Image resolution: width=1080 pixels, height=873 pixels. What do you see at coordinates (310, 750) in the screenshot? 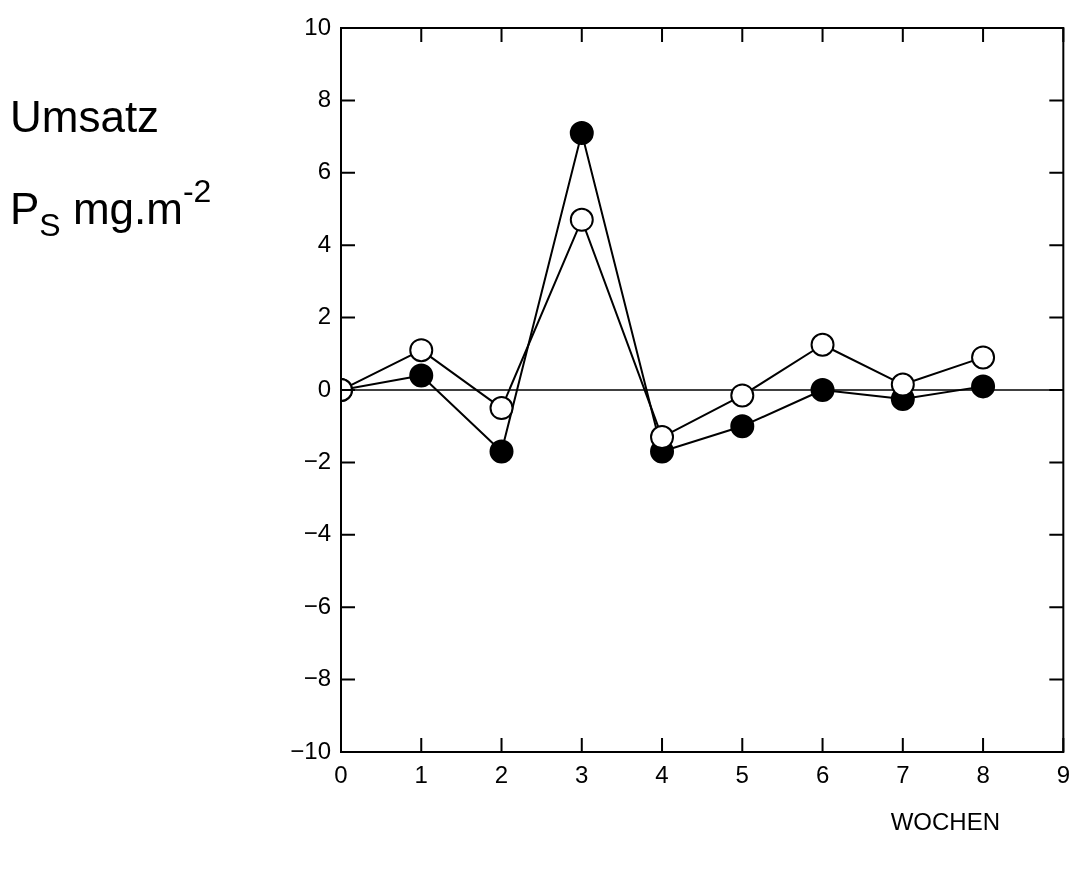
I see `y-tick-label: −10` at bounding box center [310, 750].